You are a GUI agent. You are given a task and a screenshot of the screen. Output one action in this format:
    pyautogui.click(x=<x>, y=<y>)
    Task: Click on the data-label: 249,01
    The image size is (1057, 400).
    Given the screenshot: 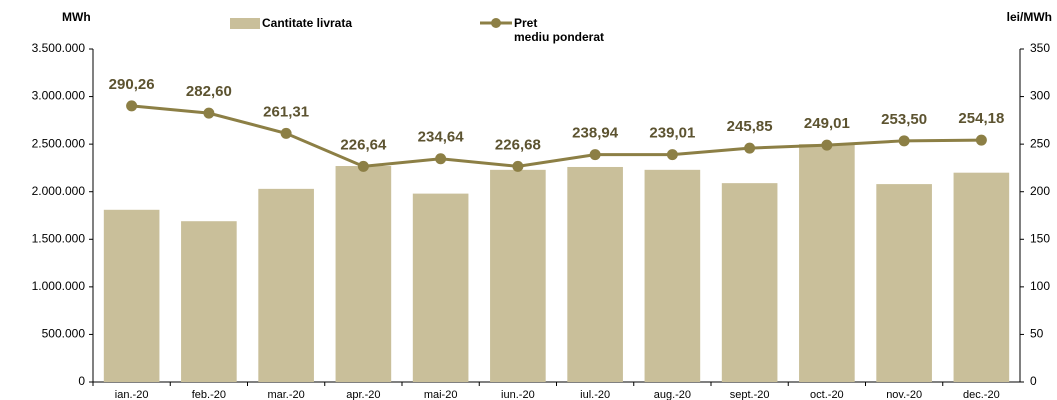 What is the action you would take?
    pyautogui.click(x=827, y=123)
    